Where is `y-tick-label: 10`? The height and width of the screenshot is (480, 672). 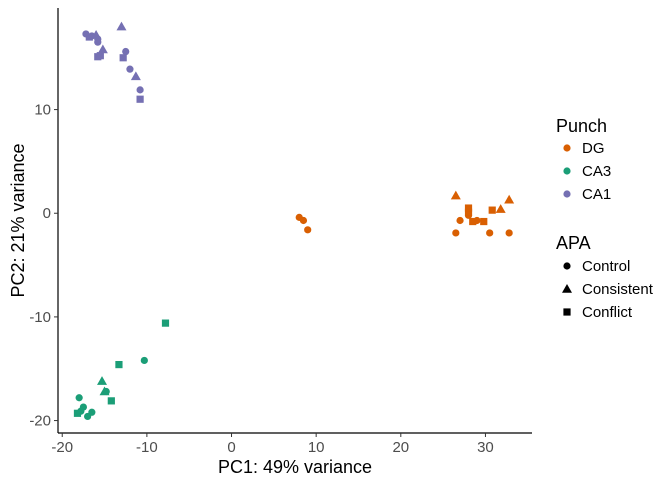
y-tick-label: 10 is located at coordinates (42, 110).